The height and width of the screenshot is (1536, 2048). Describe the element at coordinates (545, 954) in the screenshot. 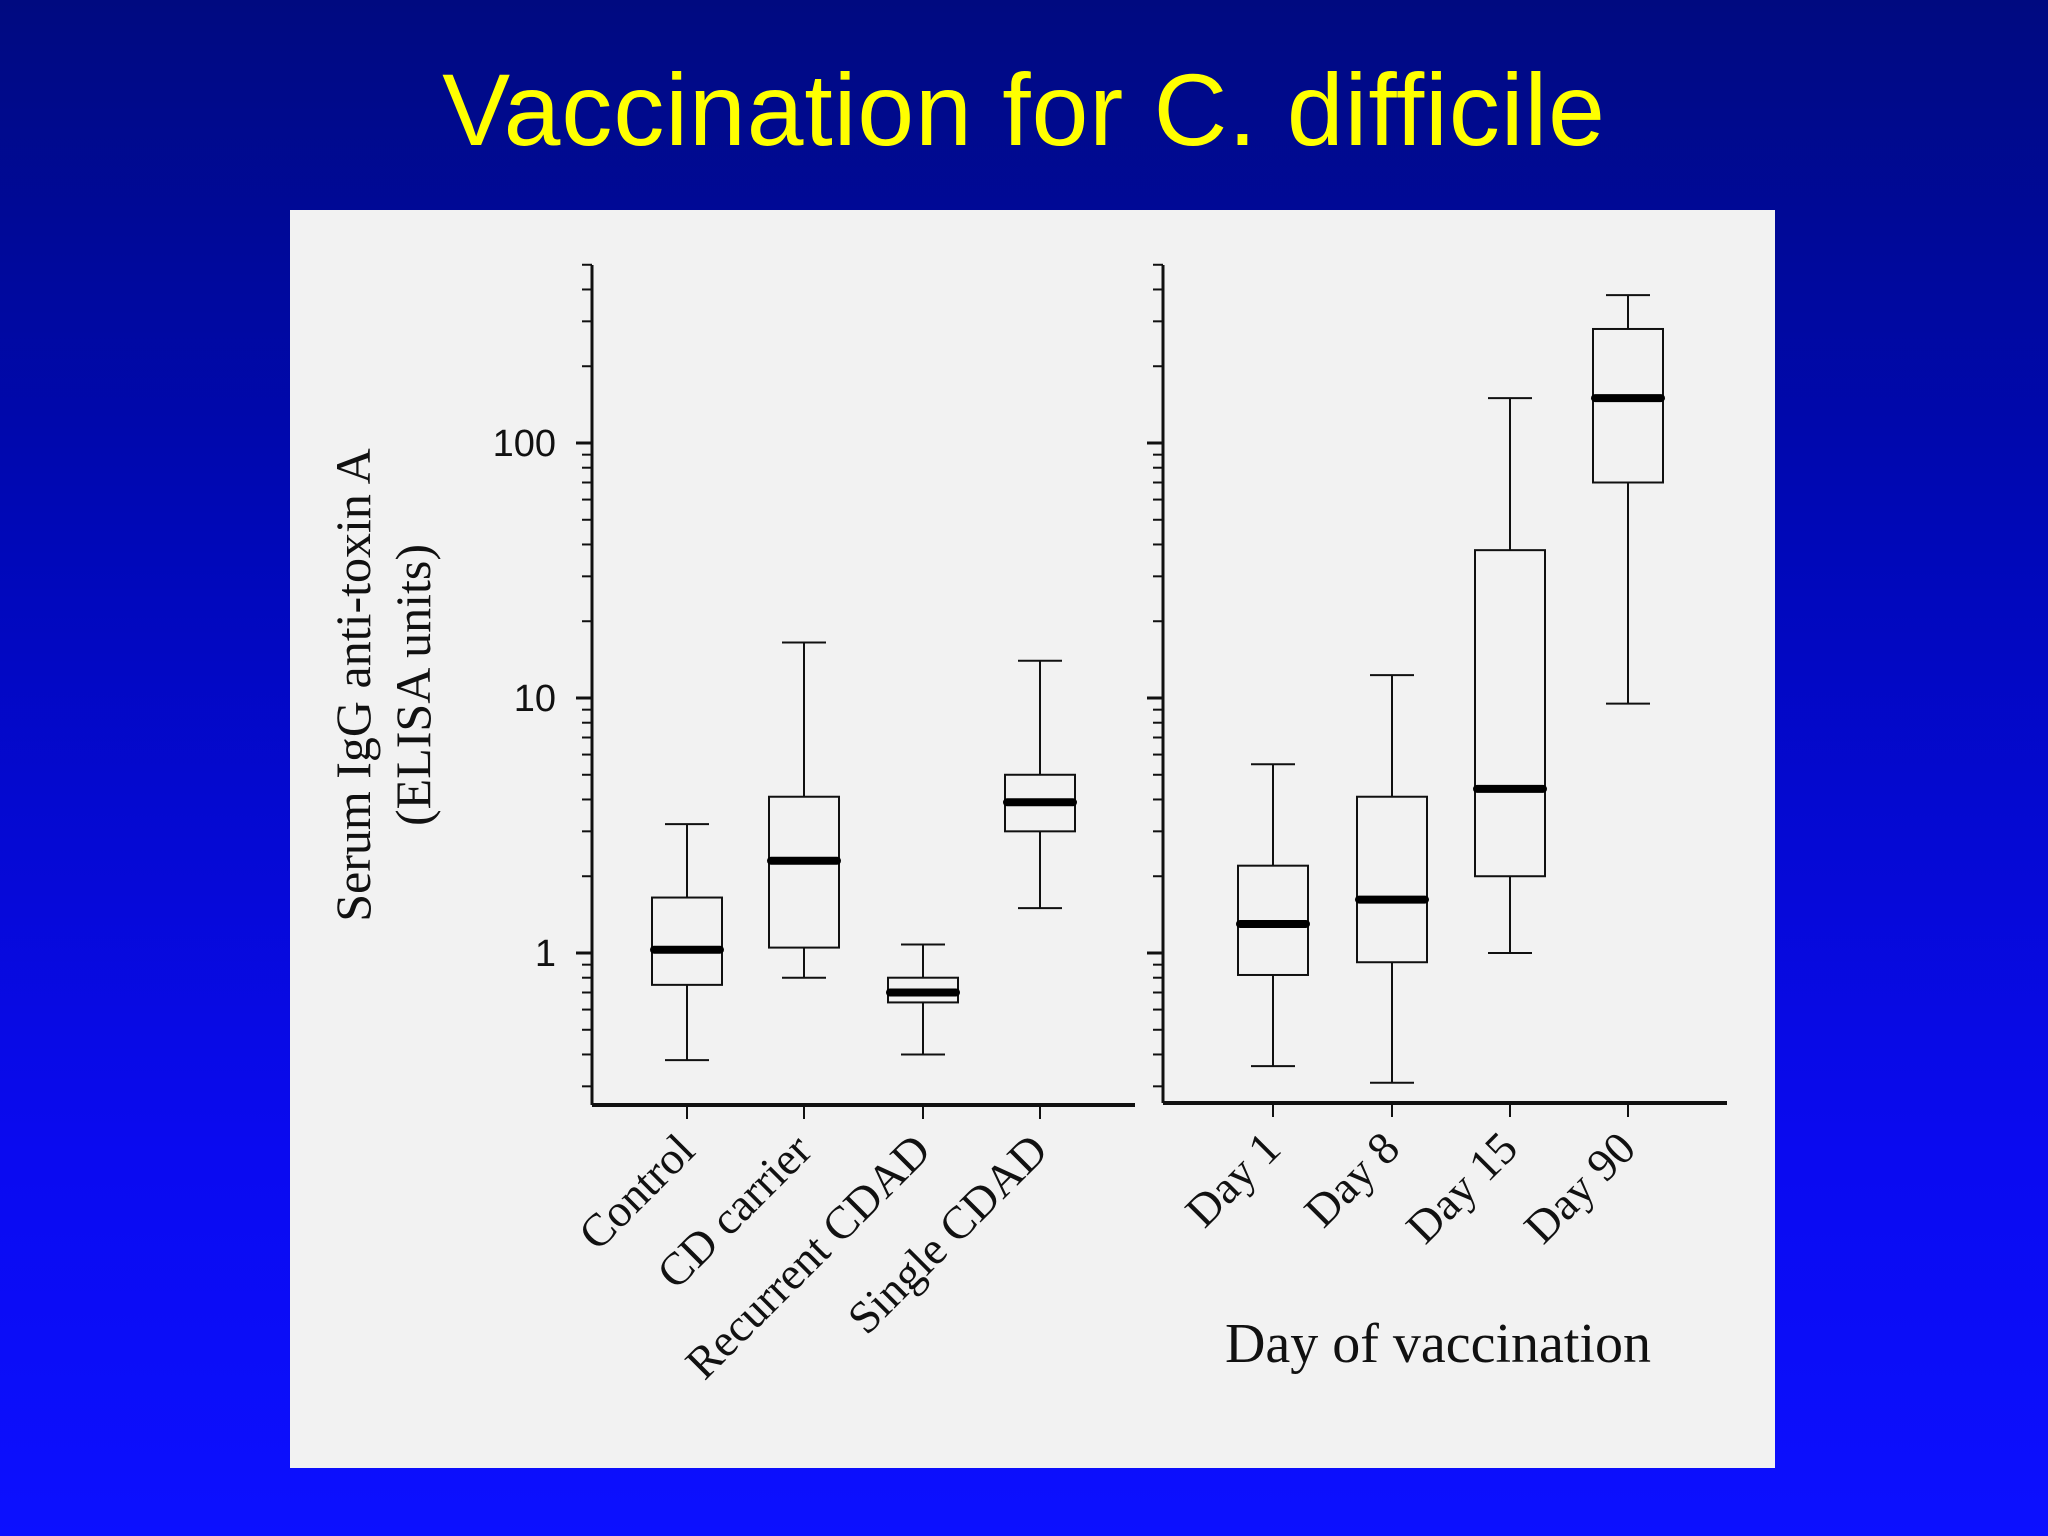

I see `y-tick-label: 1` at that location.